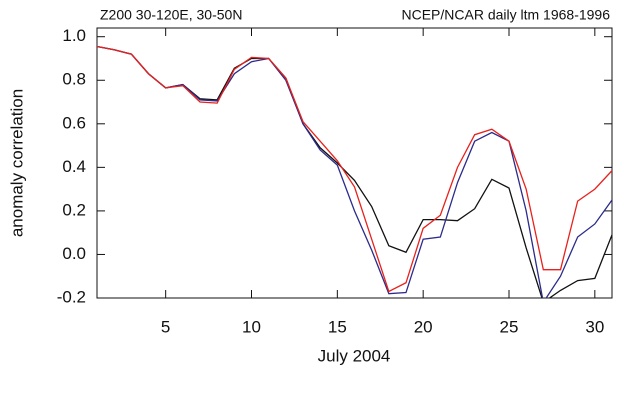 The height and width of the screenshot is (400, 624). Describe the element at coordinates (71, 296) in the screenshot. I see `y-tick-label: -0.2` at that location.